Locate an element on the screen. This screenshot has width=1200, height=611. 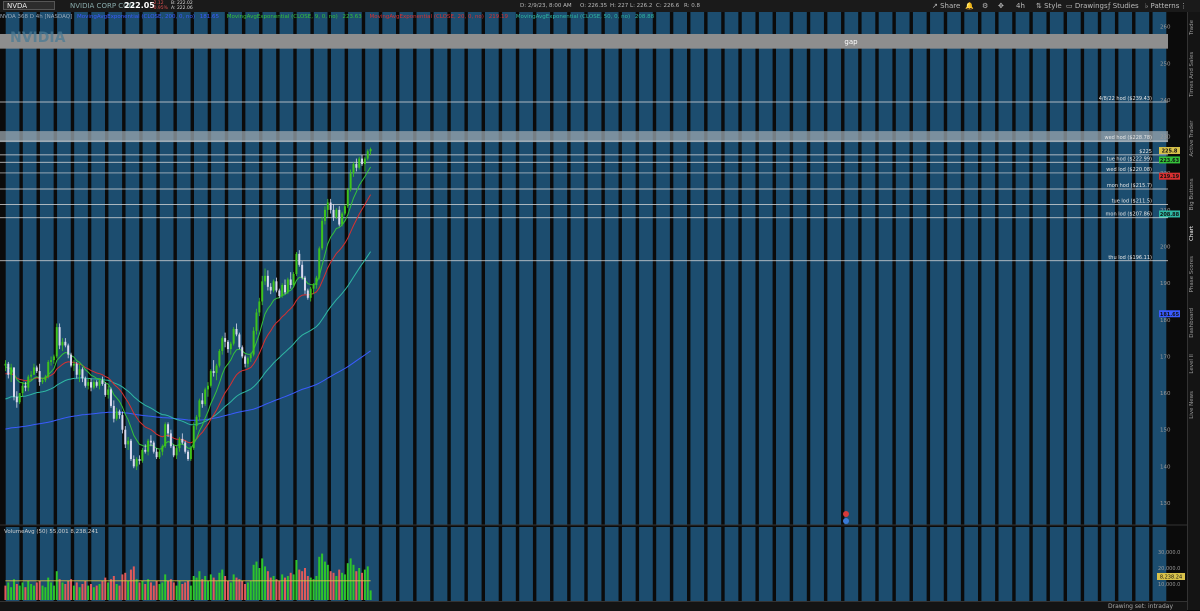
volume-current-tag-bg is located at coordinates (1171, 576).